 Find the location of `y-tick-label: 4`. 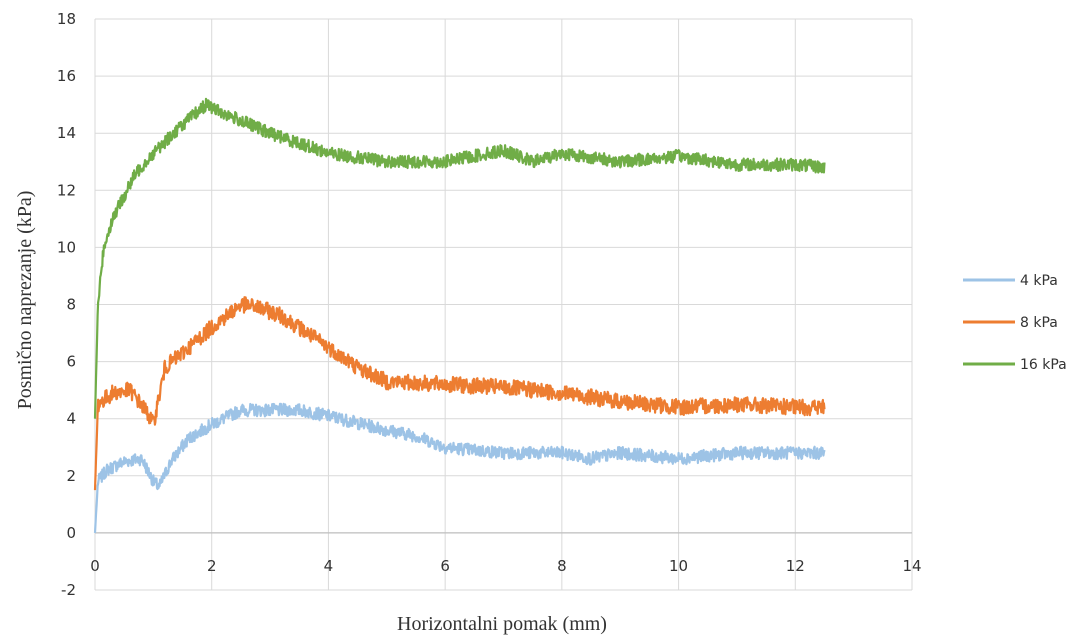

y-tick-label: 4 is located at coordinates (71, 419).